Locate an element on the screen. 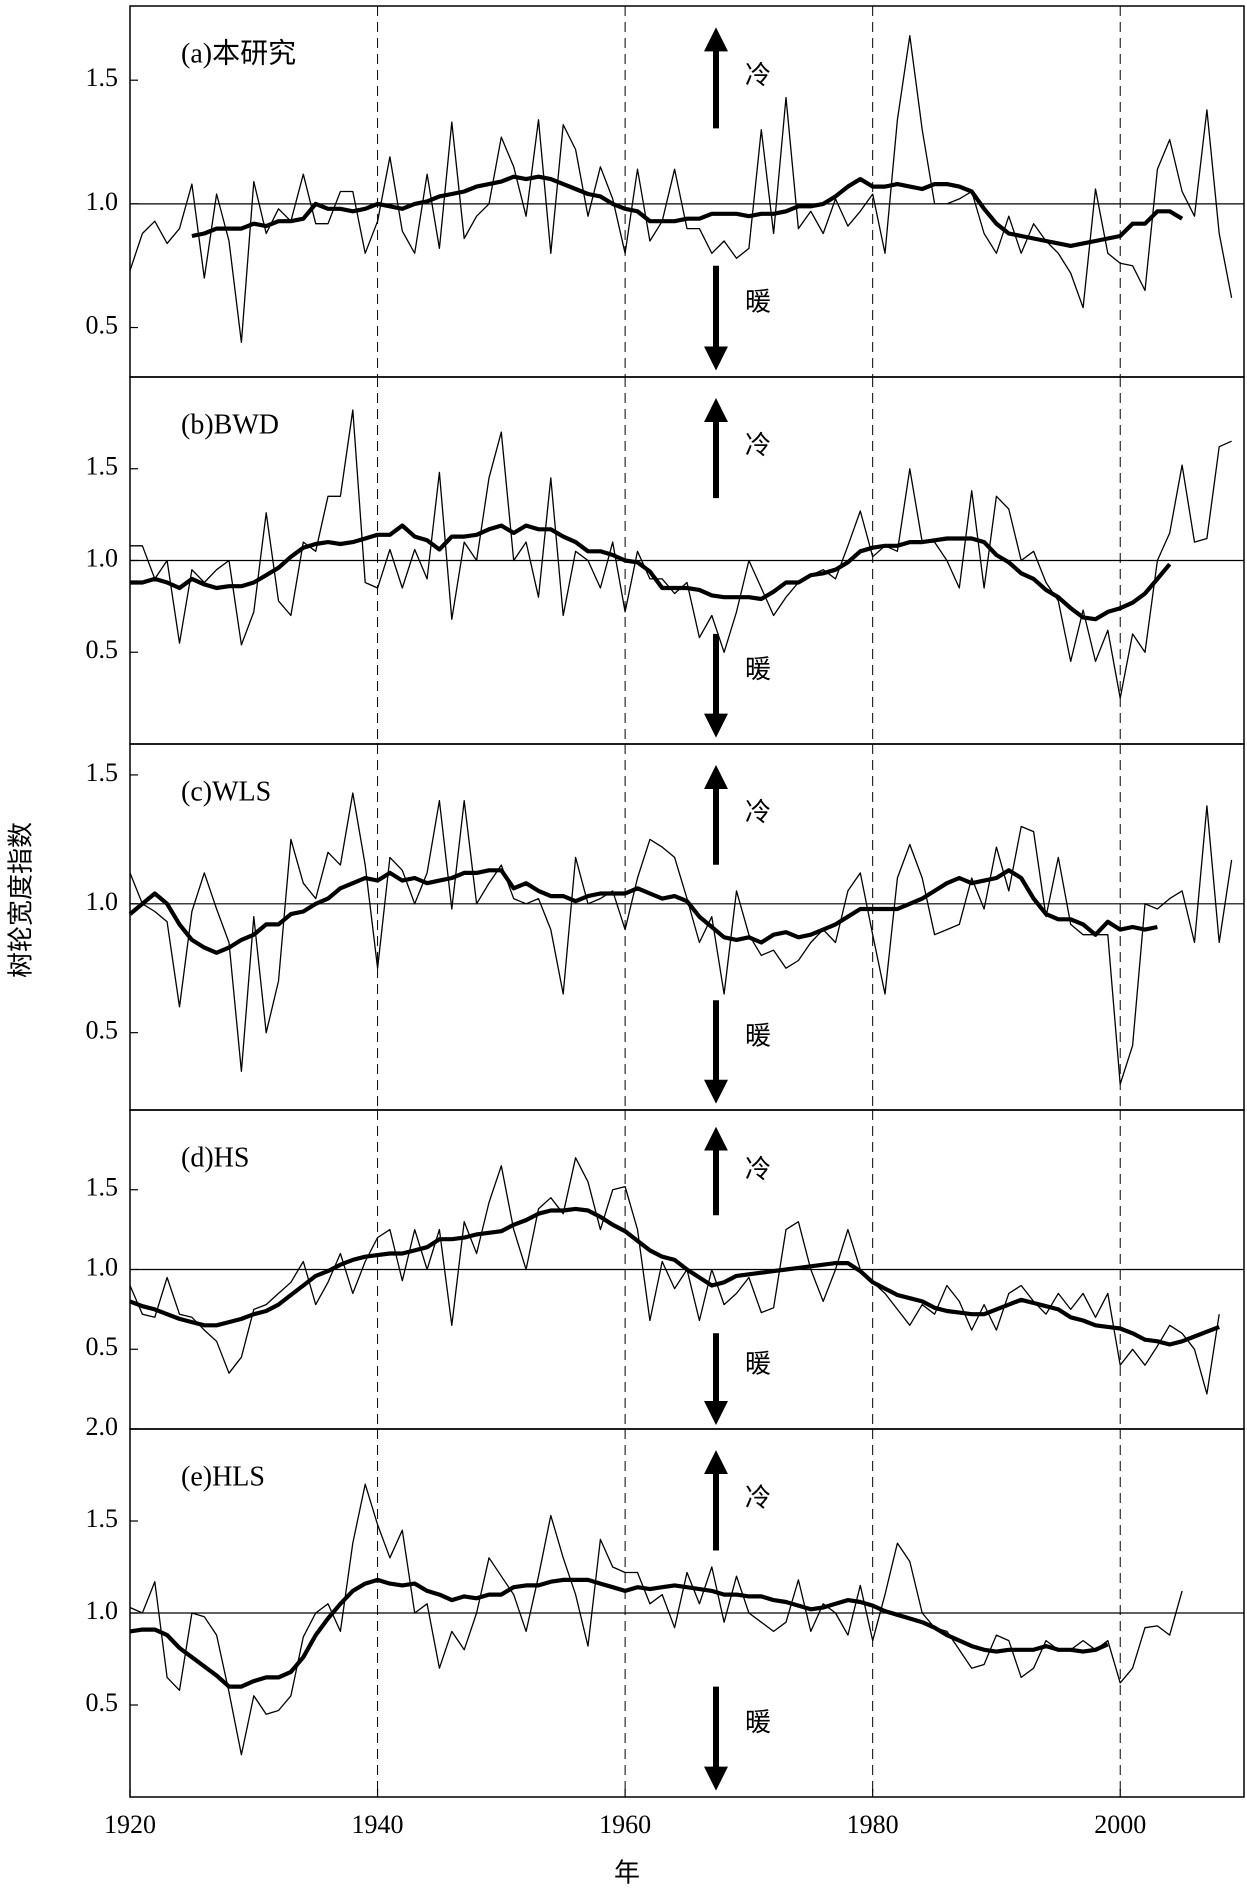  panel-title: (e)HLS is located at coordinates (223, 1476).